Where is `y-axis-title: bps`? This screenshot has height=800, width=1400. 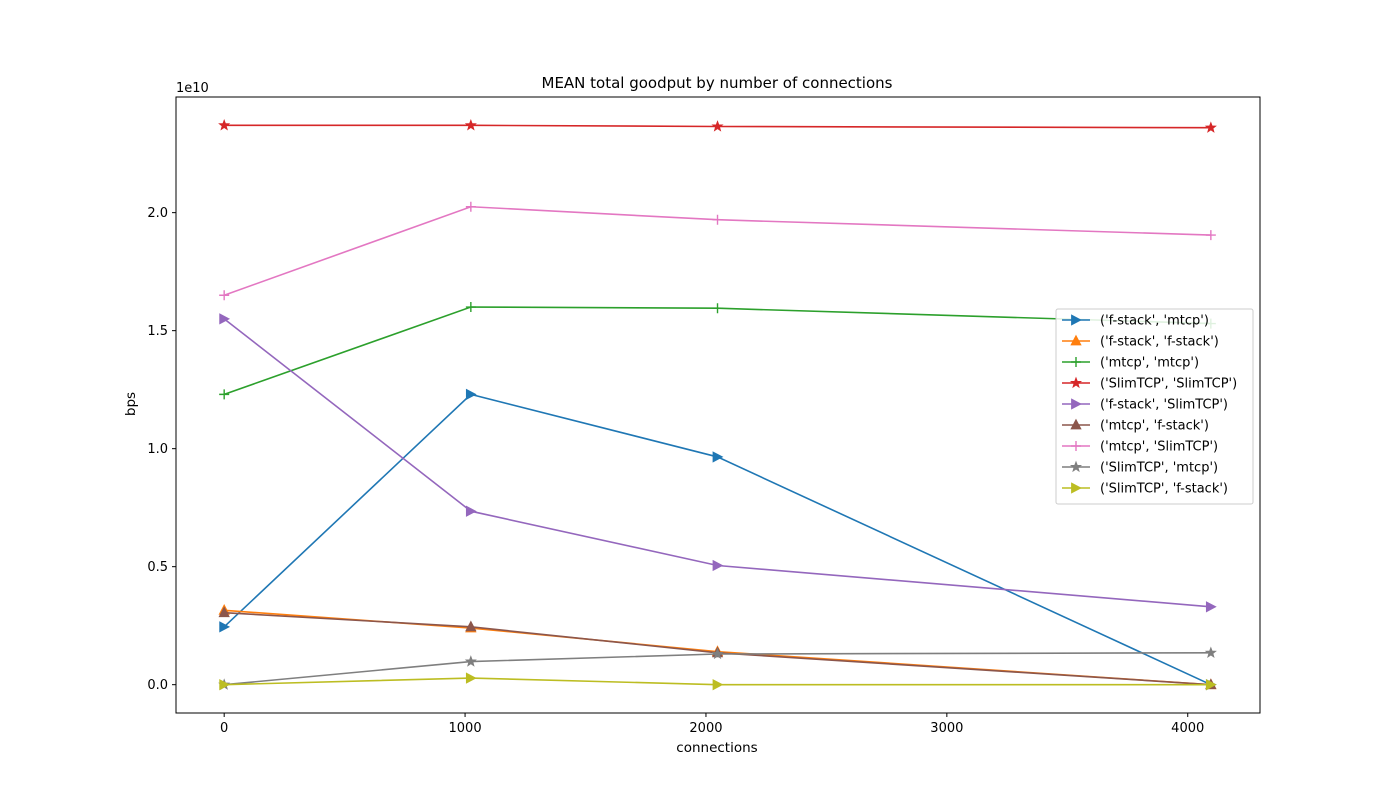
y-axis-title: bps is located at coordinates (131, 404).